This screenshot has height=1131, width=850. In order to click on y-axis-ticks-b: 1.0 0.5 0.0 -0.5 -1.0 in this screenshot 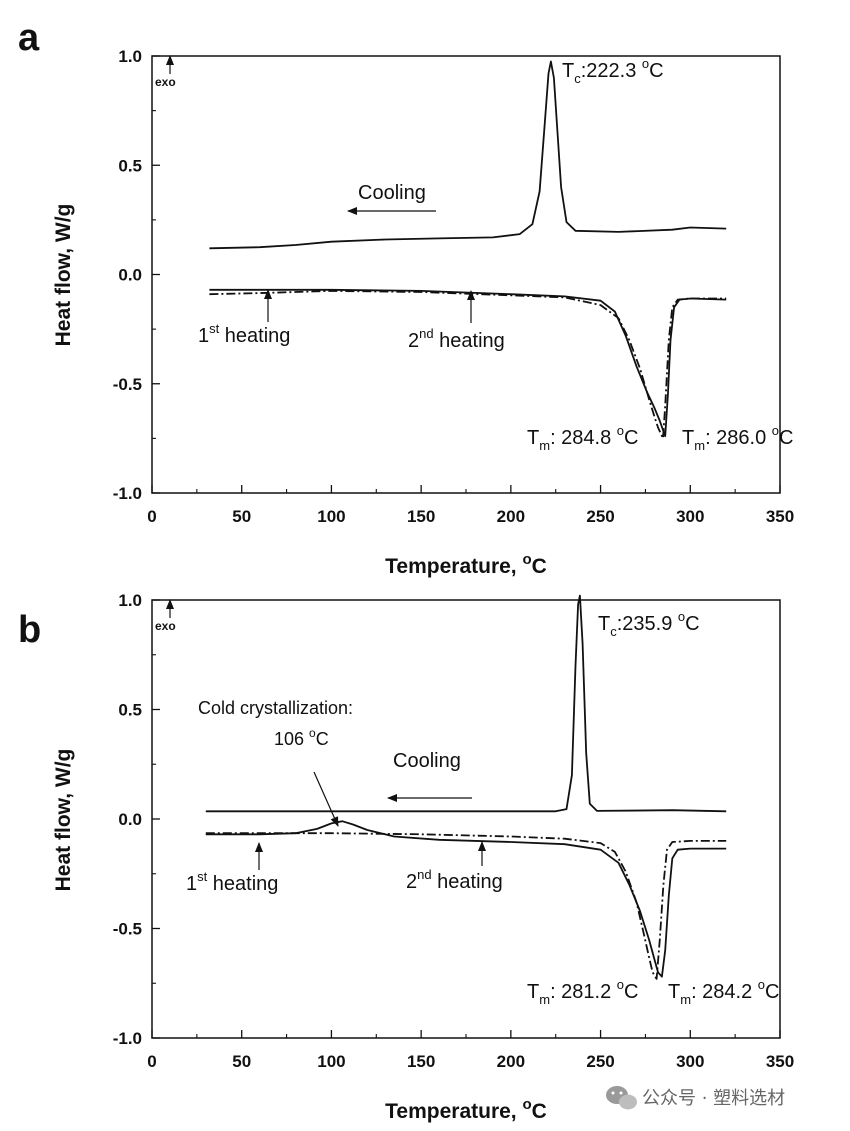, I will do `click(136, 819)`.